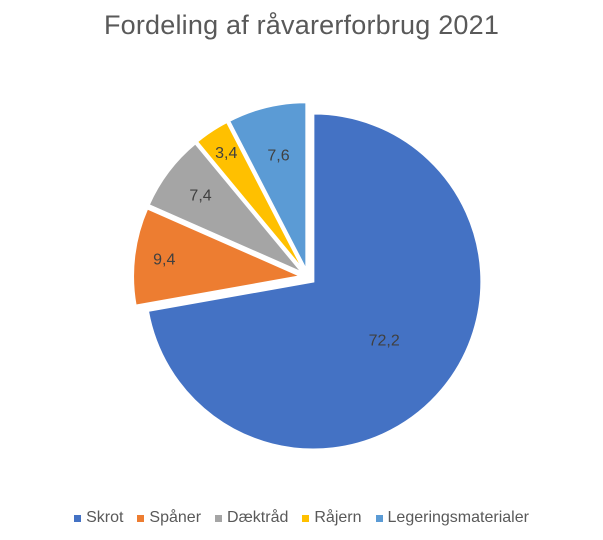  What do you see at coordinates (278, 155) in the screenshot?
I see `data-label-legeringsmaterialer: 7,6` at bounding box center [278, 155].